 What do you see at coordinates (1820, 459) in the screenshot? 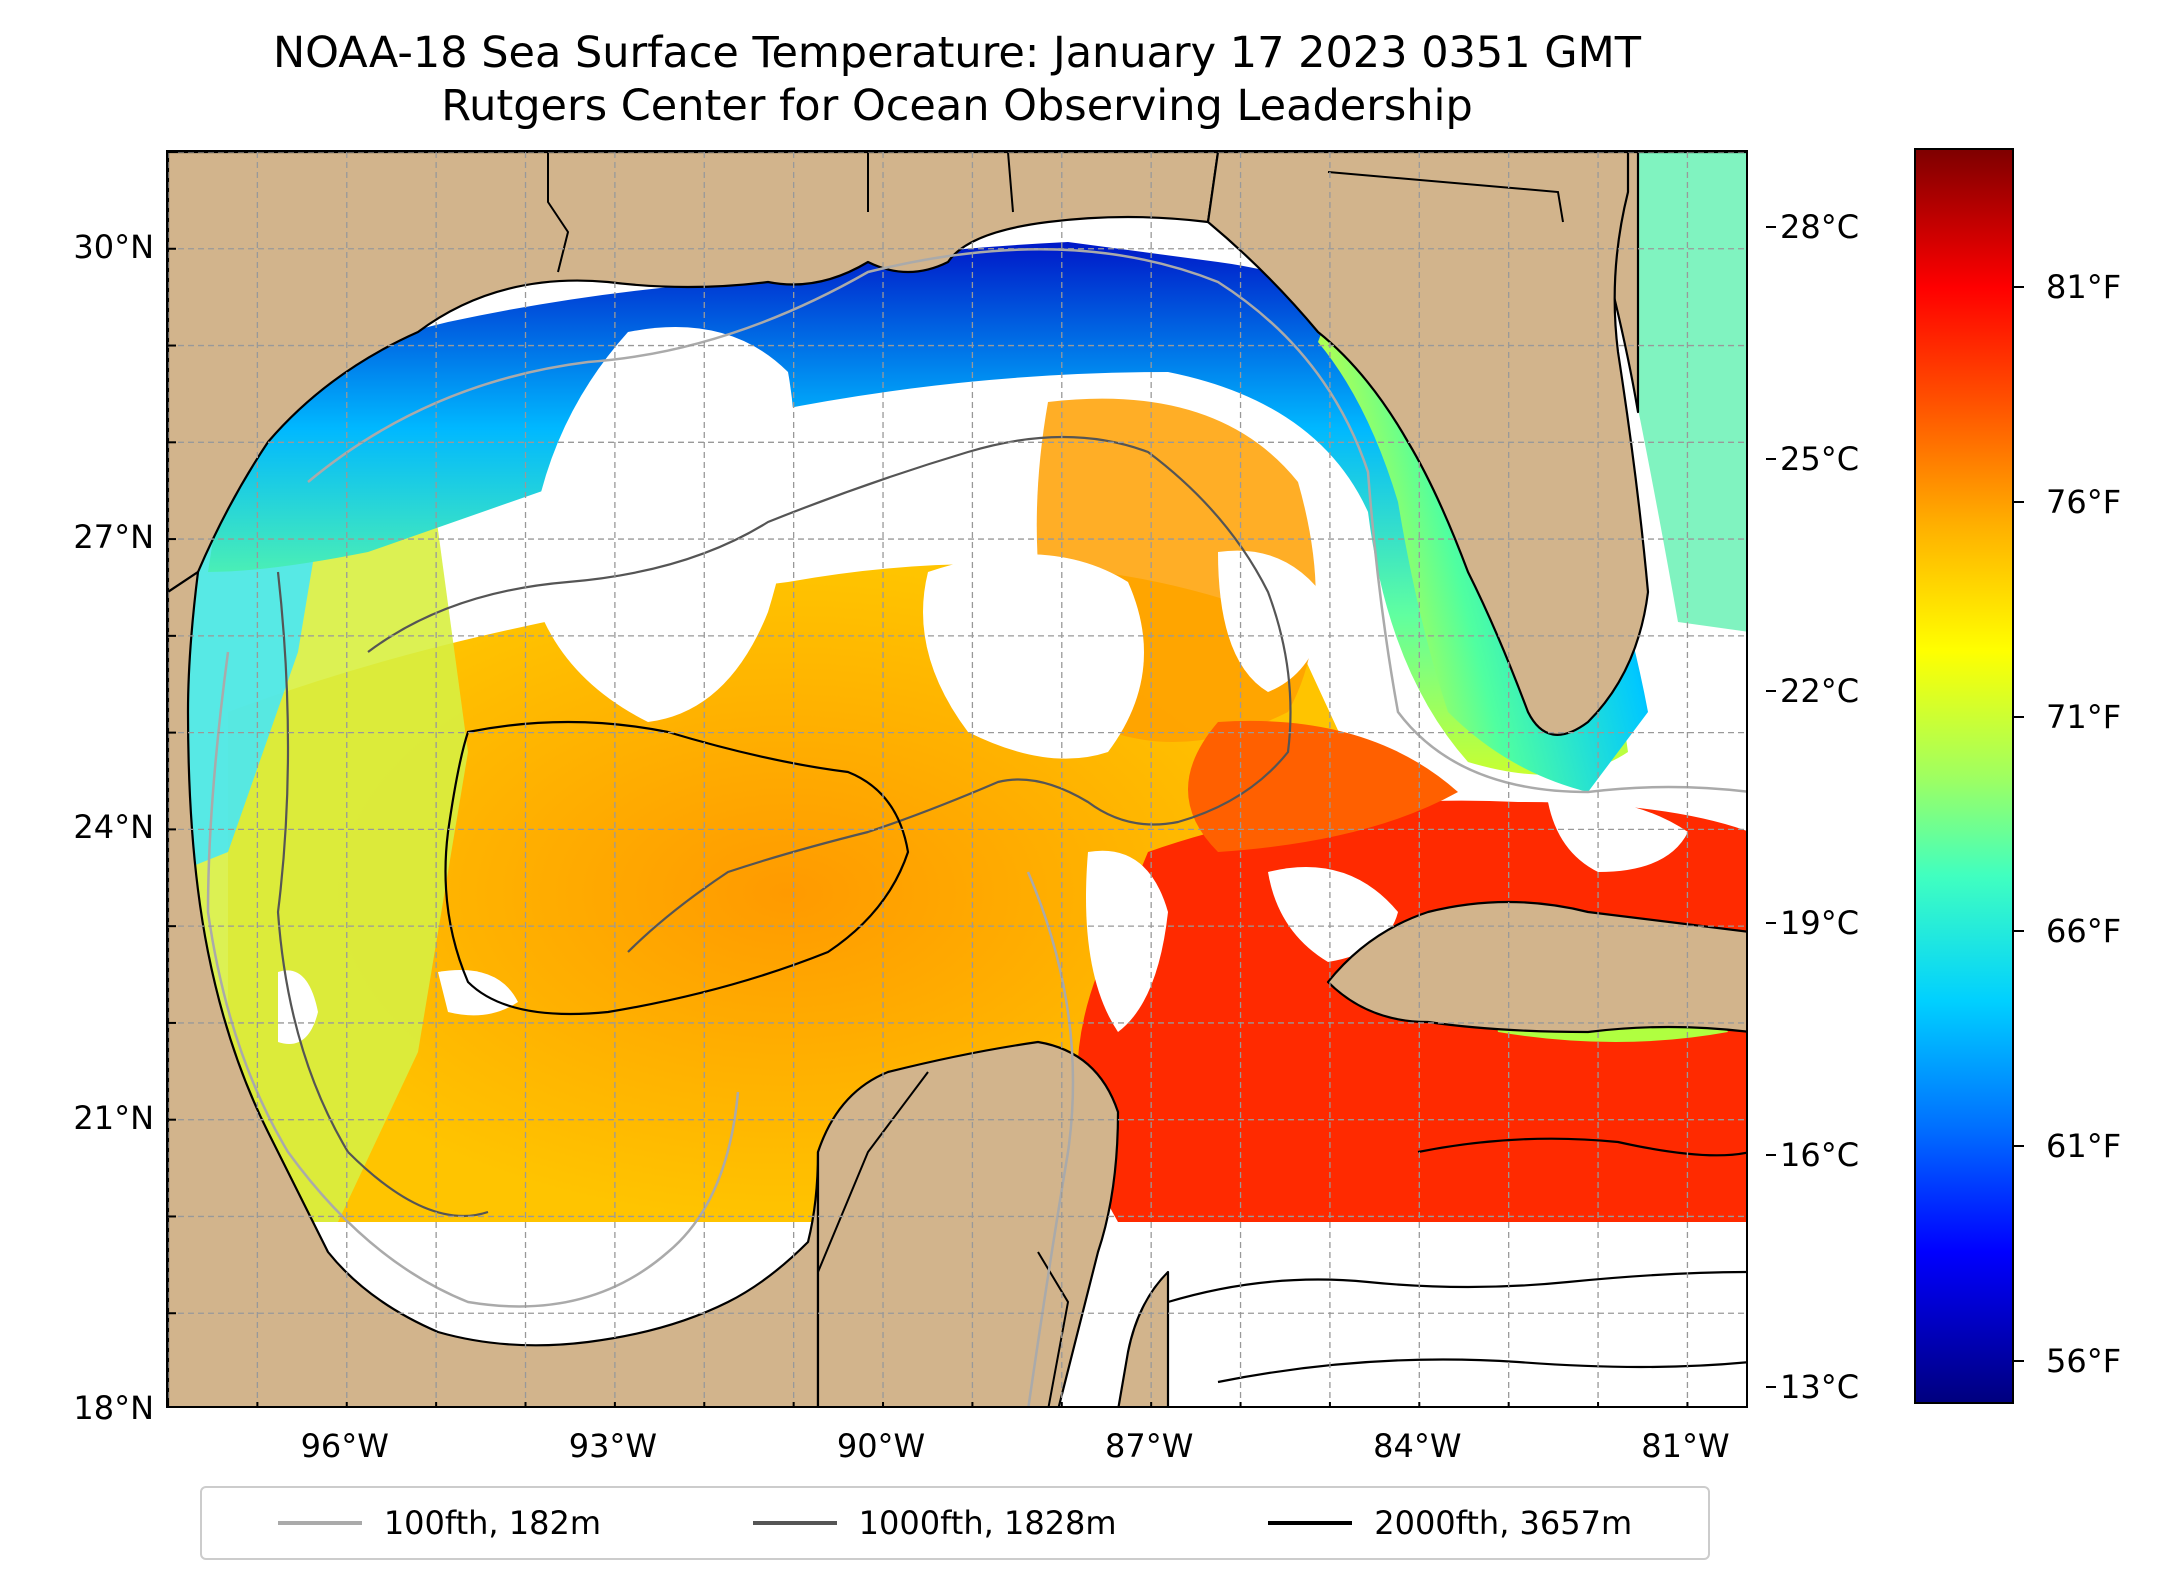
I see `celsius-tick-label: 25°C` at bounding box center [1820, 459].